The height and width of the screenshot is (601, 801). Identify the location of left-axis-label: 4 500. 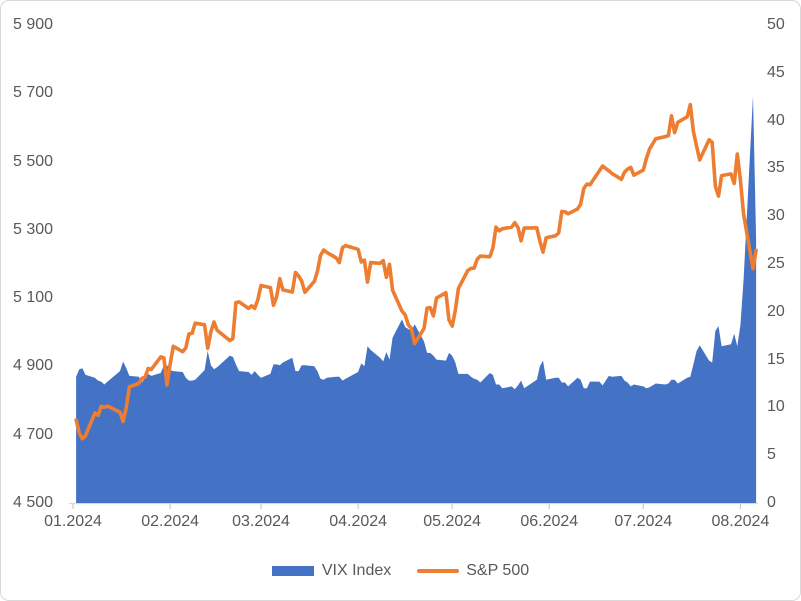
(33, 502).